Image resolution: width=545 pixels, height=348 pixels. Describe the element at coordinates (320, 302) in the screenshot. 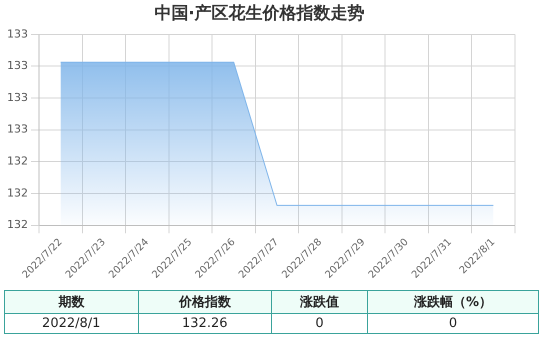

I see `text: 涨跌值` at that location.